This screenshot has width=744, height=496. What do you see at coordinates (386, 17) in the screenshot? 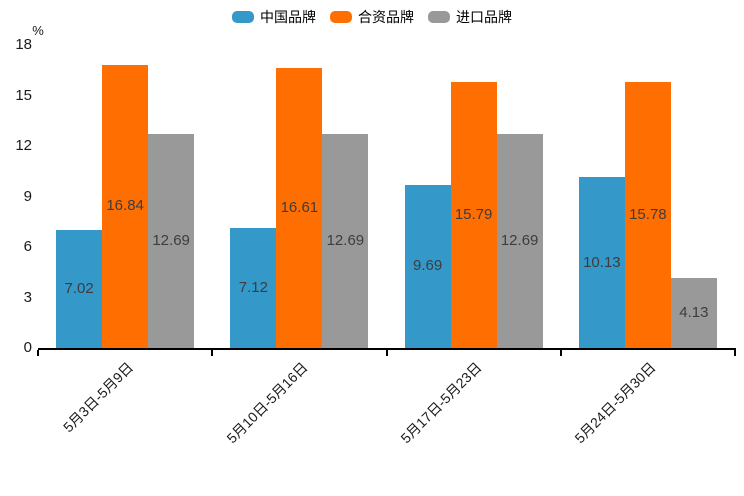
I see `legend-label: 合资品牌` at bounding box center [386, 17].